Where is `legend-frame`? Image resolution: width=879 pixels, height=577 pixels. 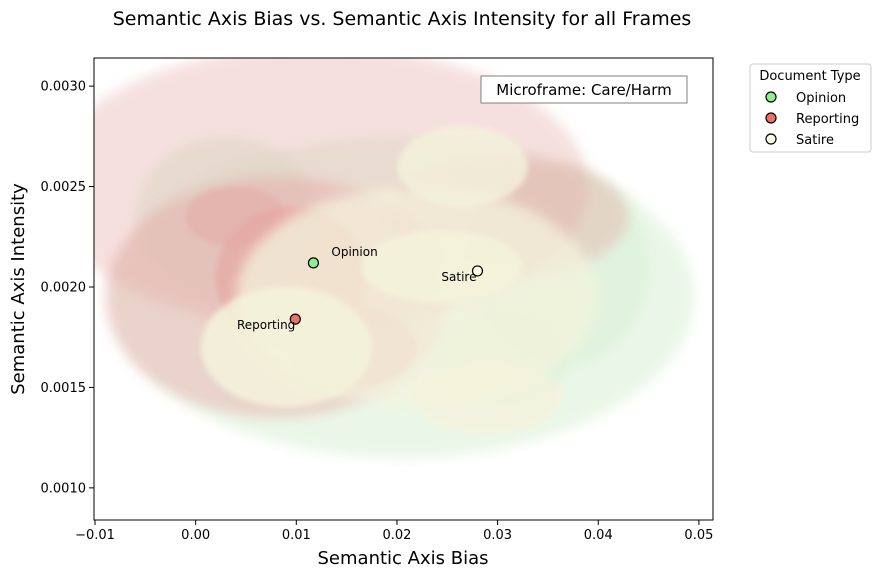
legend-frame is located at coordinates (810, 108).